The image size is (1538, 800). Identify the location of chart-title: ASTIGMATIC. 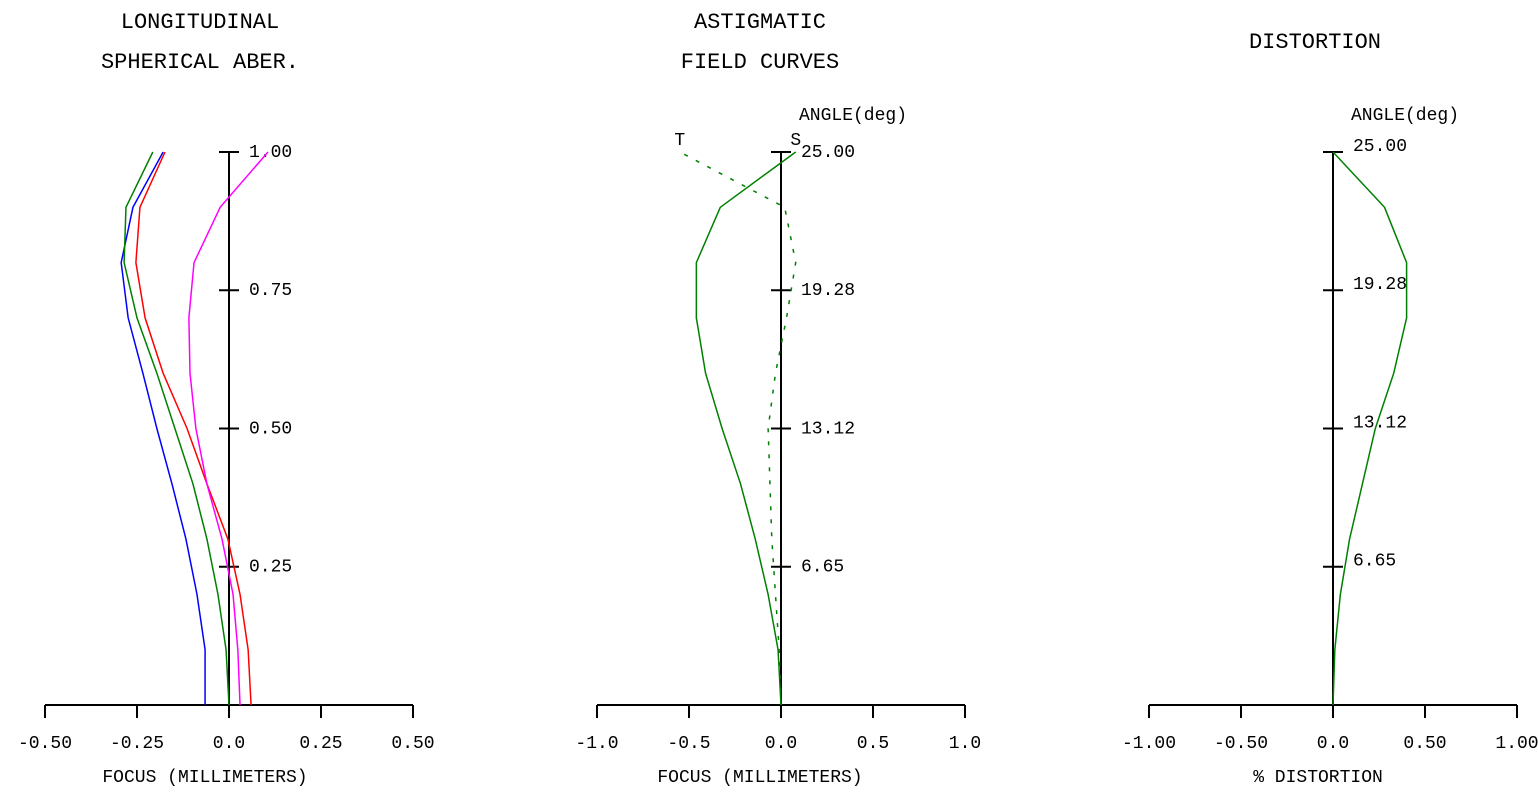
(760, 22).